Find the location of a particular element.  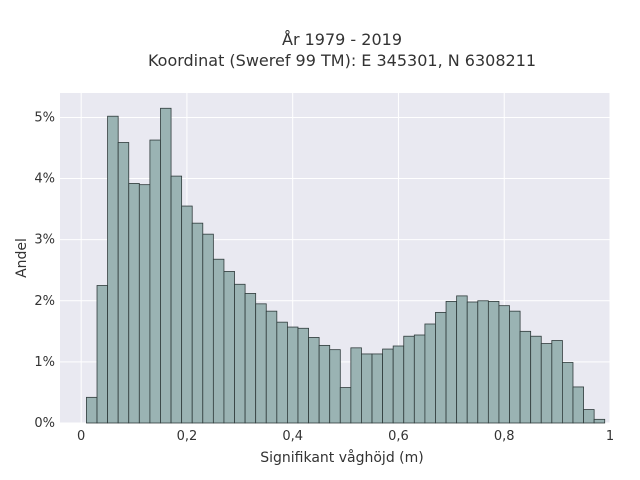

y-tick-label: 0% is located at coordinates (44, 423).